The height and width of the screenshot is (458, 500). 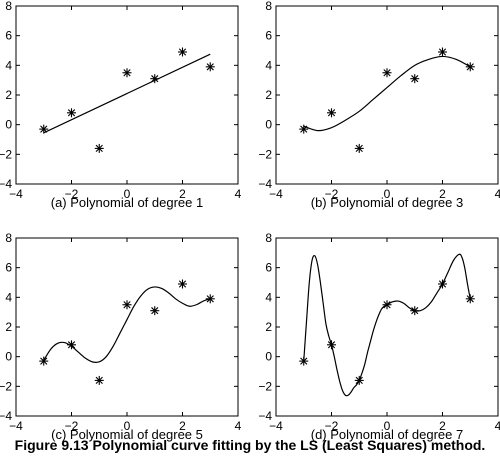 What do you see at coordinates (387, 434) in the screenshot?
I see `panel-title: (d) Polynomial of degree 7` at bounding box center [387, 434].